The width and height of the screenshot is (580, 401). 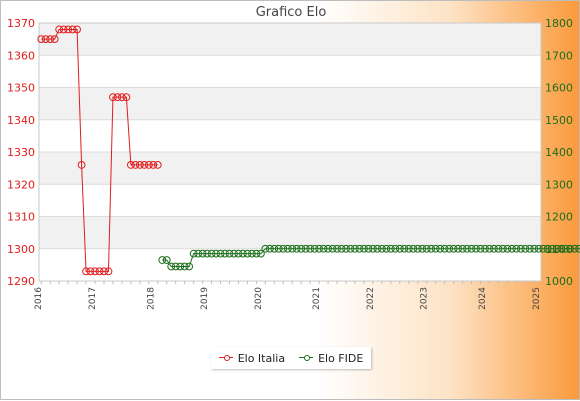 I want to click on x-tick-label: 2019, so click(x=205, y=298).